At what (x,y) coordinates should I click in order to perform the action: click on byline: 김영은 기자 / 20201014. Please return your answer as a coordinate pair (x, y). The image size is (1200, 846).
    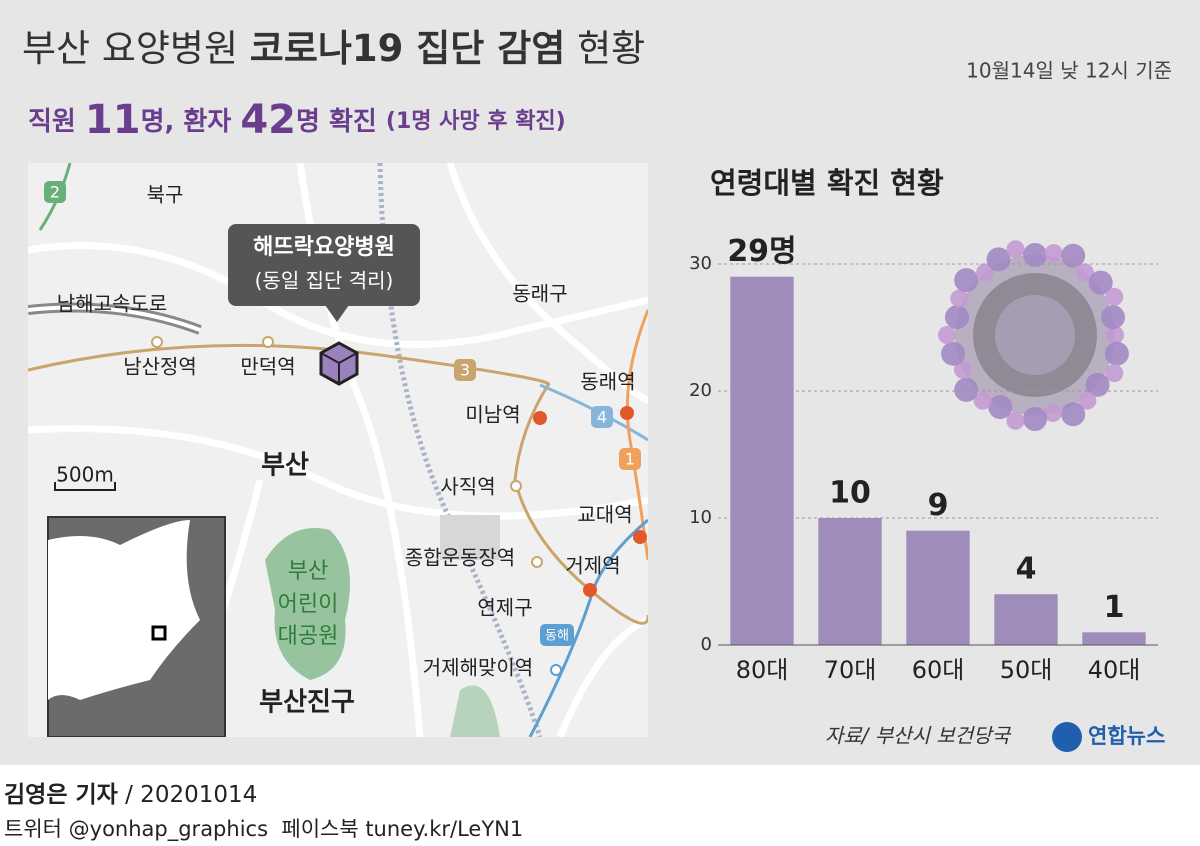
    Looking at the image, I should click on (130, 795).